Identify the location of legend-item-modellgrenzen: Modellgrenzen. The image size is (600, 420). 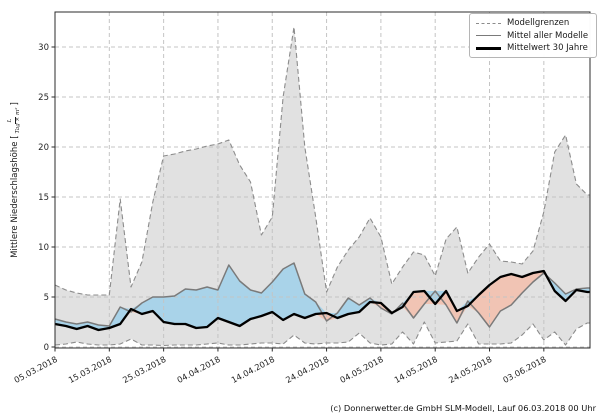
(532, 23).